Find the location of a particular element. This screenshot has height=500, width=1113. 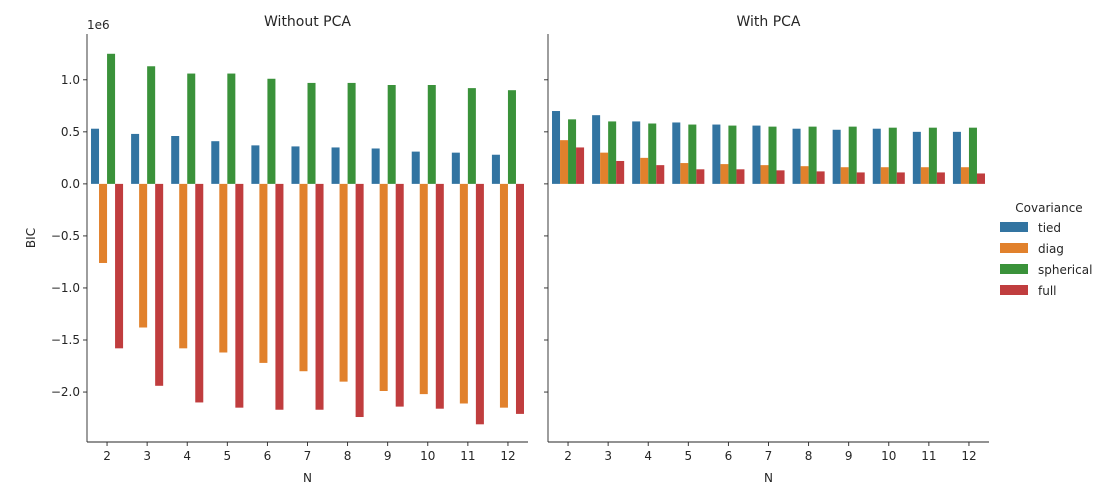

legend: Covariance tied diag spherical full is located at coordinates (1046, 249).